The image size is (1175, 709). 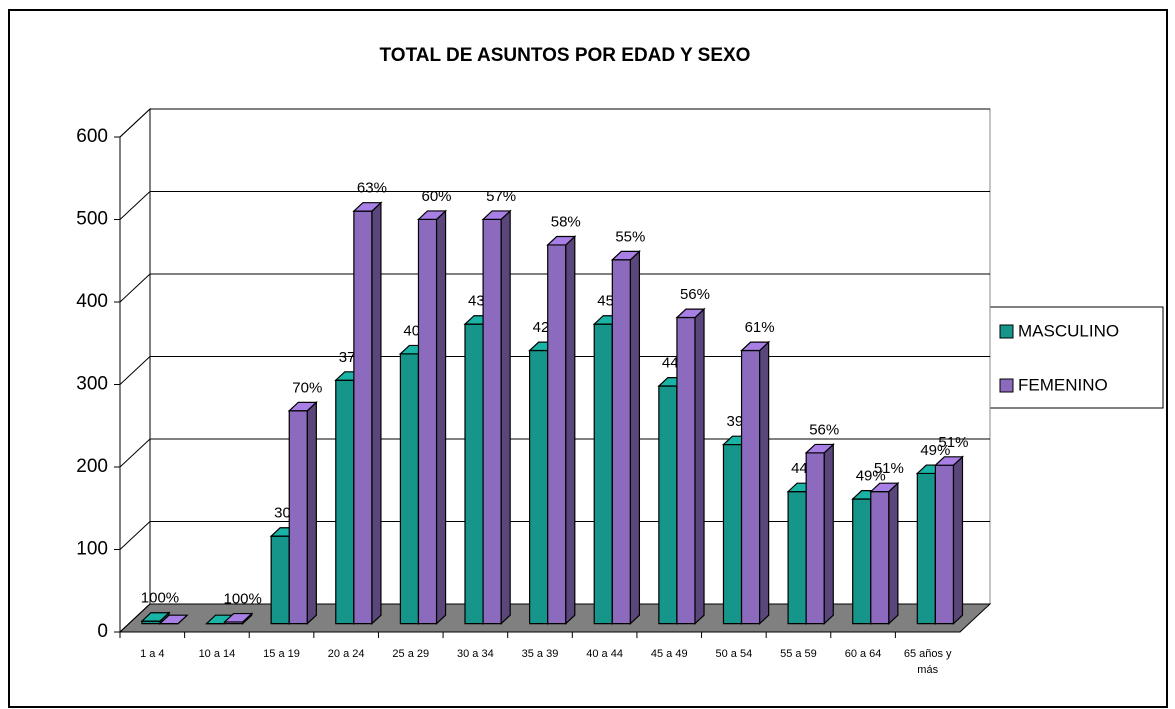 I want to click on x-tick-label: 60 a 64, so click(x=863, y=654).